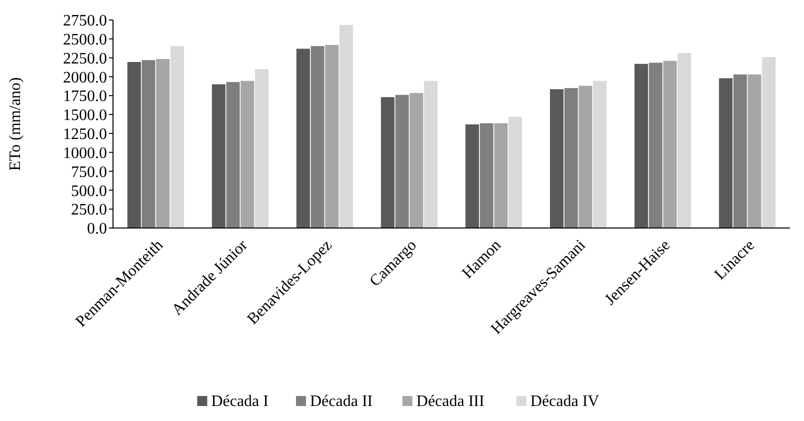  Describe the element at coordinates (85, 135) in the screenshot. I see `y-tick-label: 1250.0` at that location.